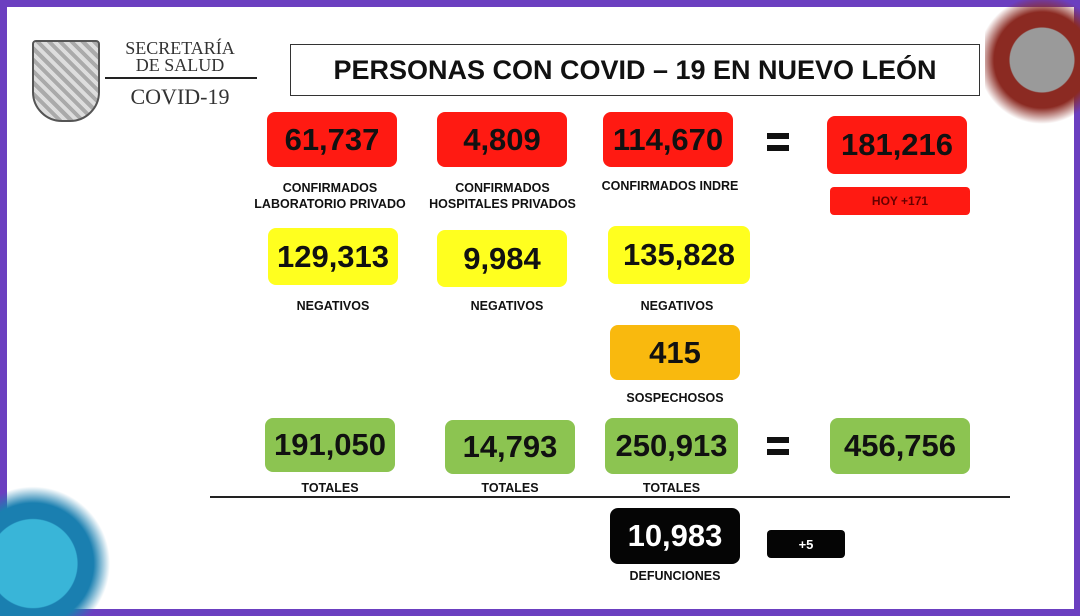  Describe the element at coordinates (333, 256) in the screenshot. I see `negatives-private-lab: 129,313` at that location.